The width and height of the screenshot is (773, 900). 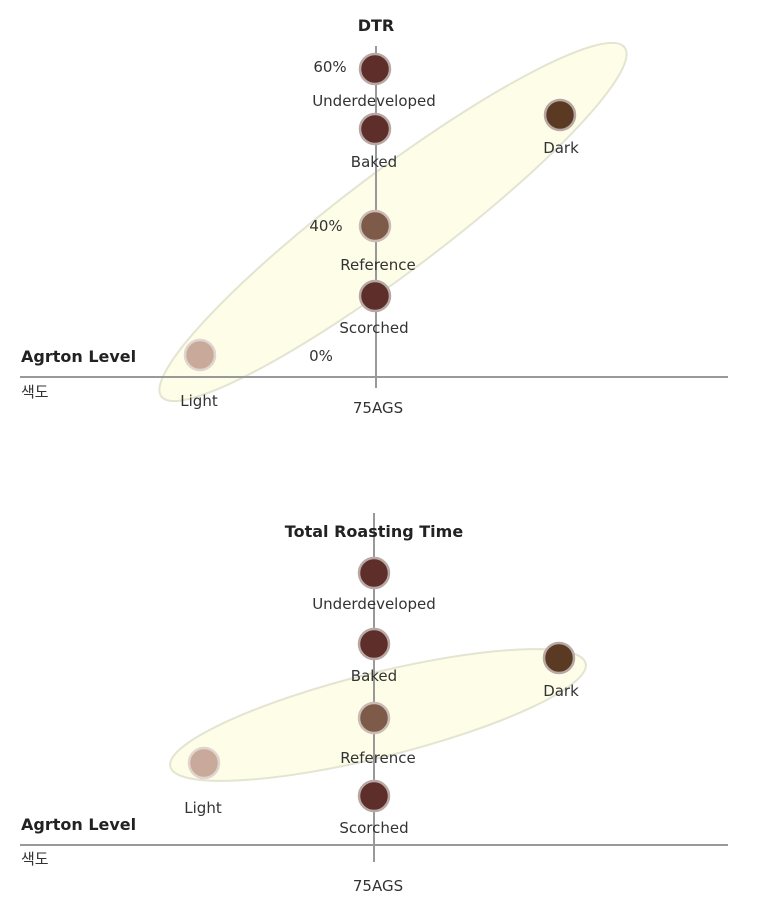 I want to click on chart-title: DTR, so click(x=376, y=25).